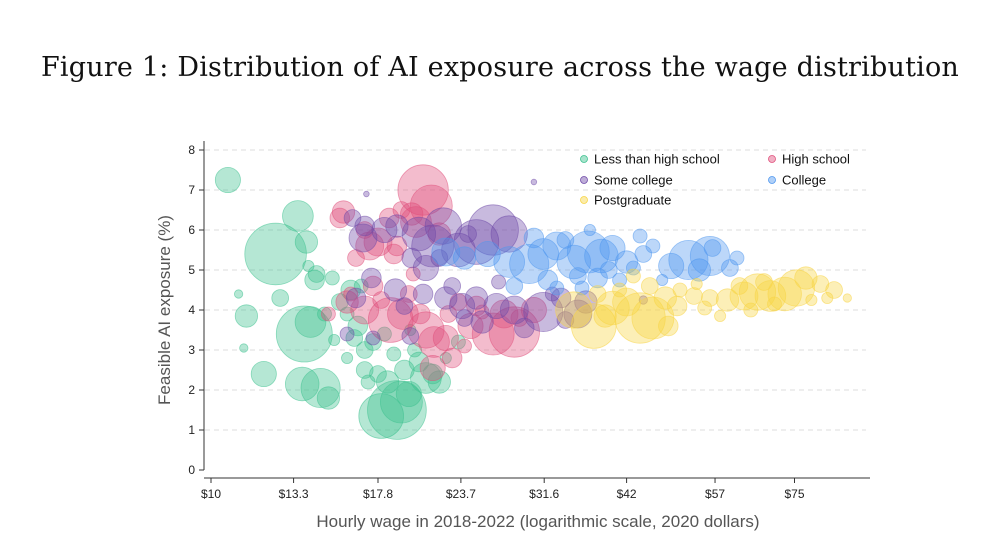 The width and height of the screenshot is (1000, 547). What do you see at coordinates (191, 150) in the screenshot?
I see `y-tick-label: 8` at bounding box center [191, 150].